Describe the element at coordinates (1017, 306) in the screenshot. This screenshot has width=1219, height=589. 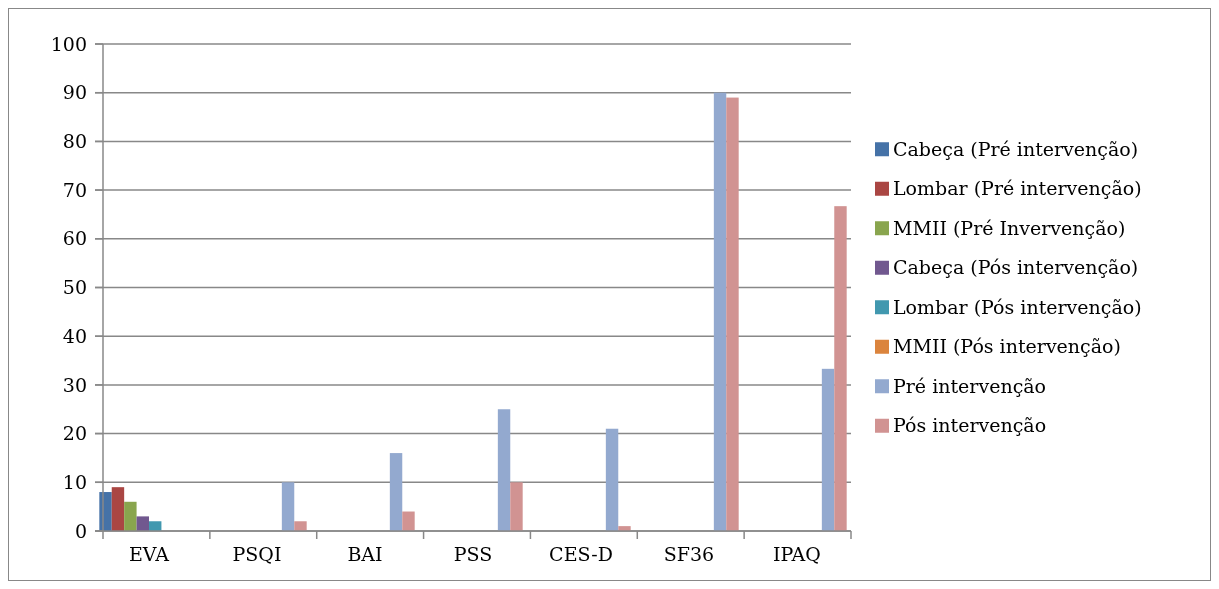
I see `legend-label: Lombar (Pós intervenção)` at that location.